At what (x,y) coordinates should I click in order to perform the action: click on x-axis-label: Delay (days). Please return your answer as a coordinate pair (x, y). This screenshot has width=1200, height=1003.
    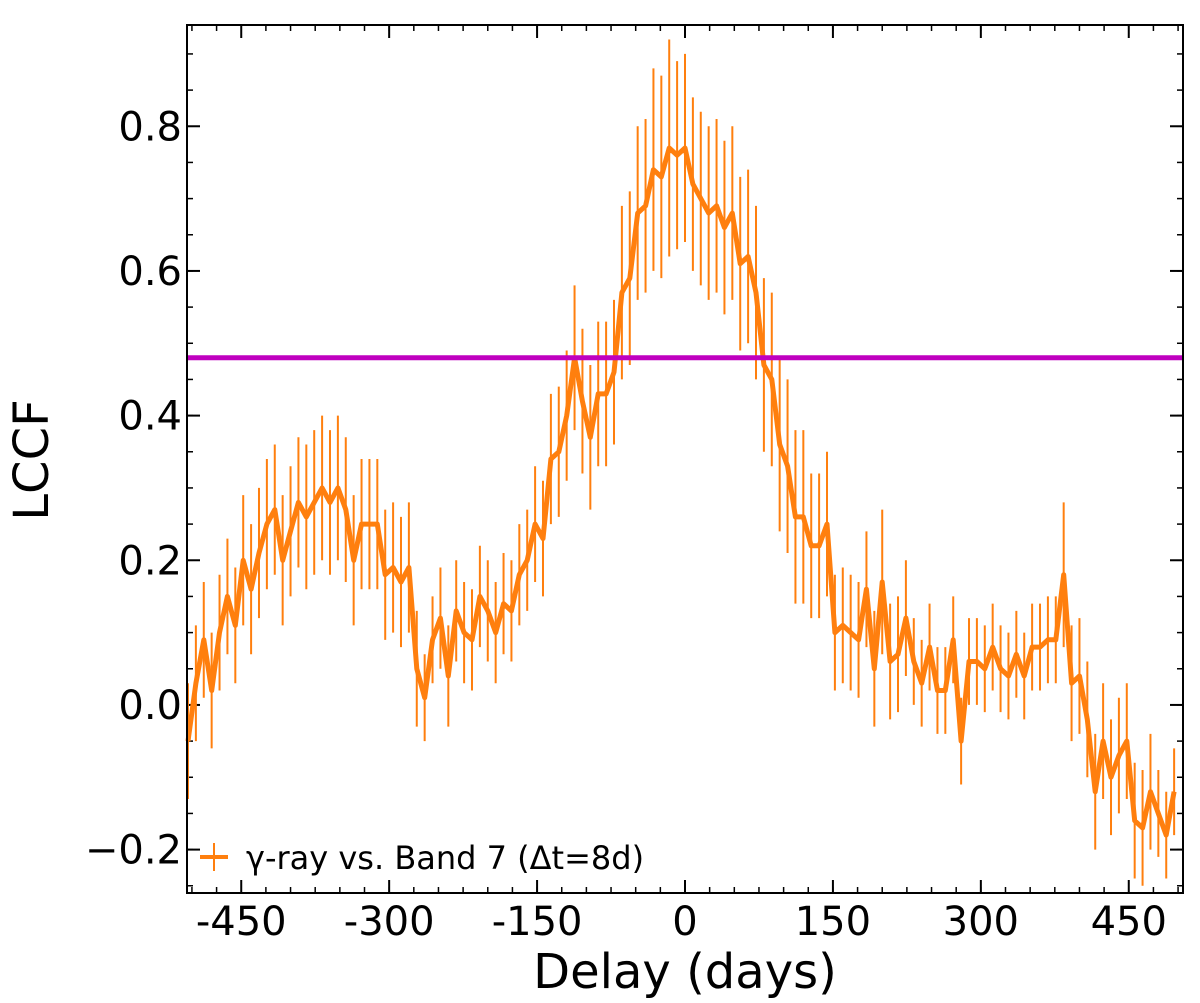
    Looking at the image, I should click on (685, 972).